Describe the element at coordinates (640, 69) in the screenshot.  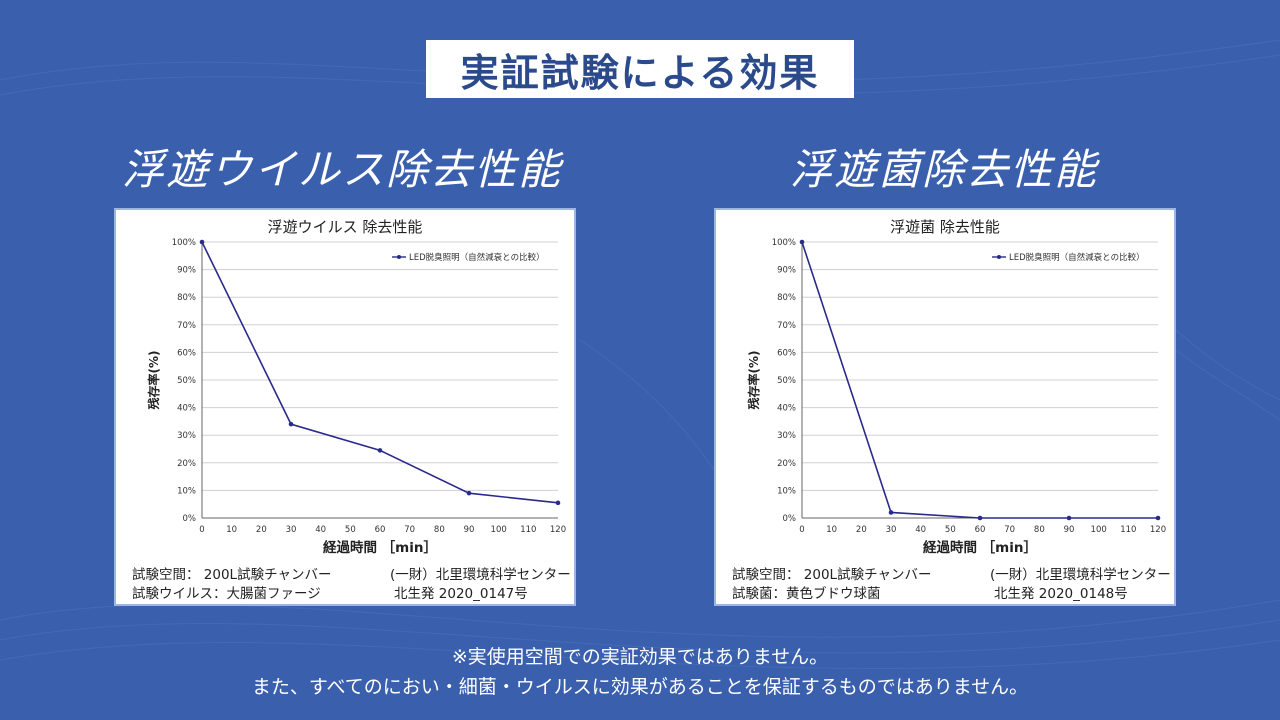
I see `main-banner: 実証試験による効果` at that location.